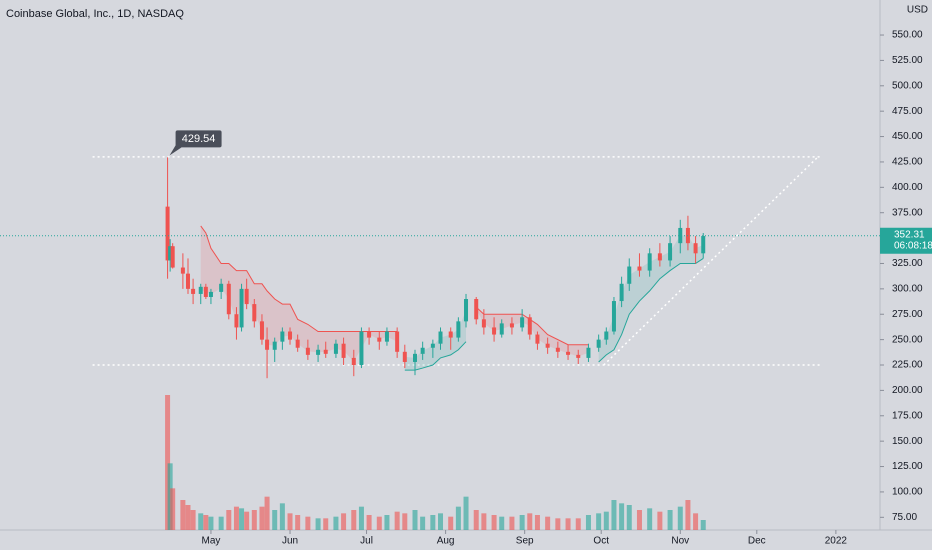  What do you see at coordinates (601, 541) in the screenshot?
I see `x-tick-label: Oct` at bounding box center [601, 541].